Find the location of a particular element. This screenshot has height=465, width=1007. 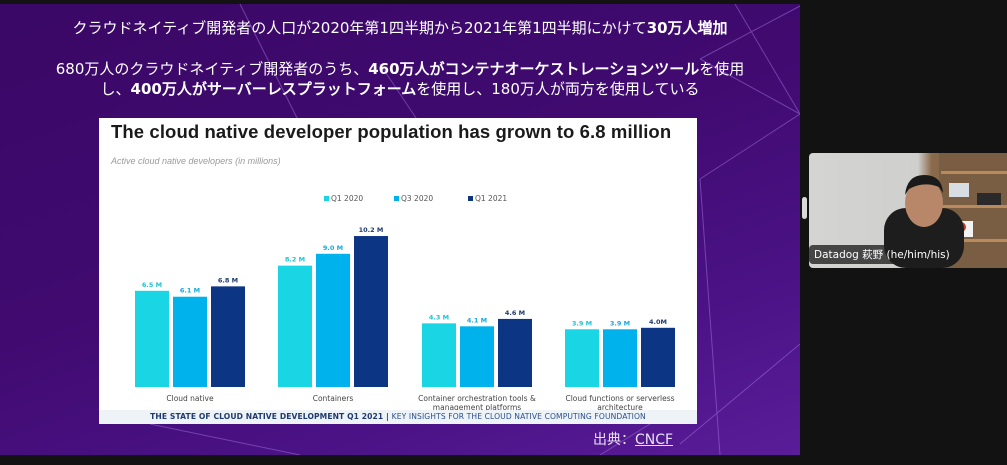

headline-emphasis: 30万人増加 is located at coordinates (687, 28).